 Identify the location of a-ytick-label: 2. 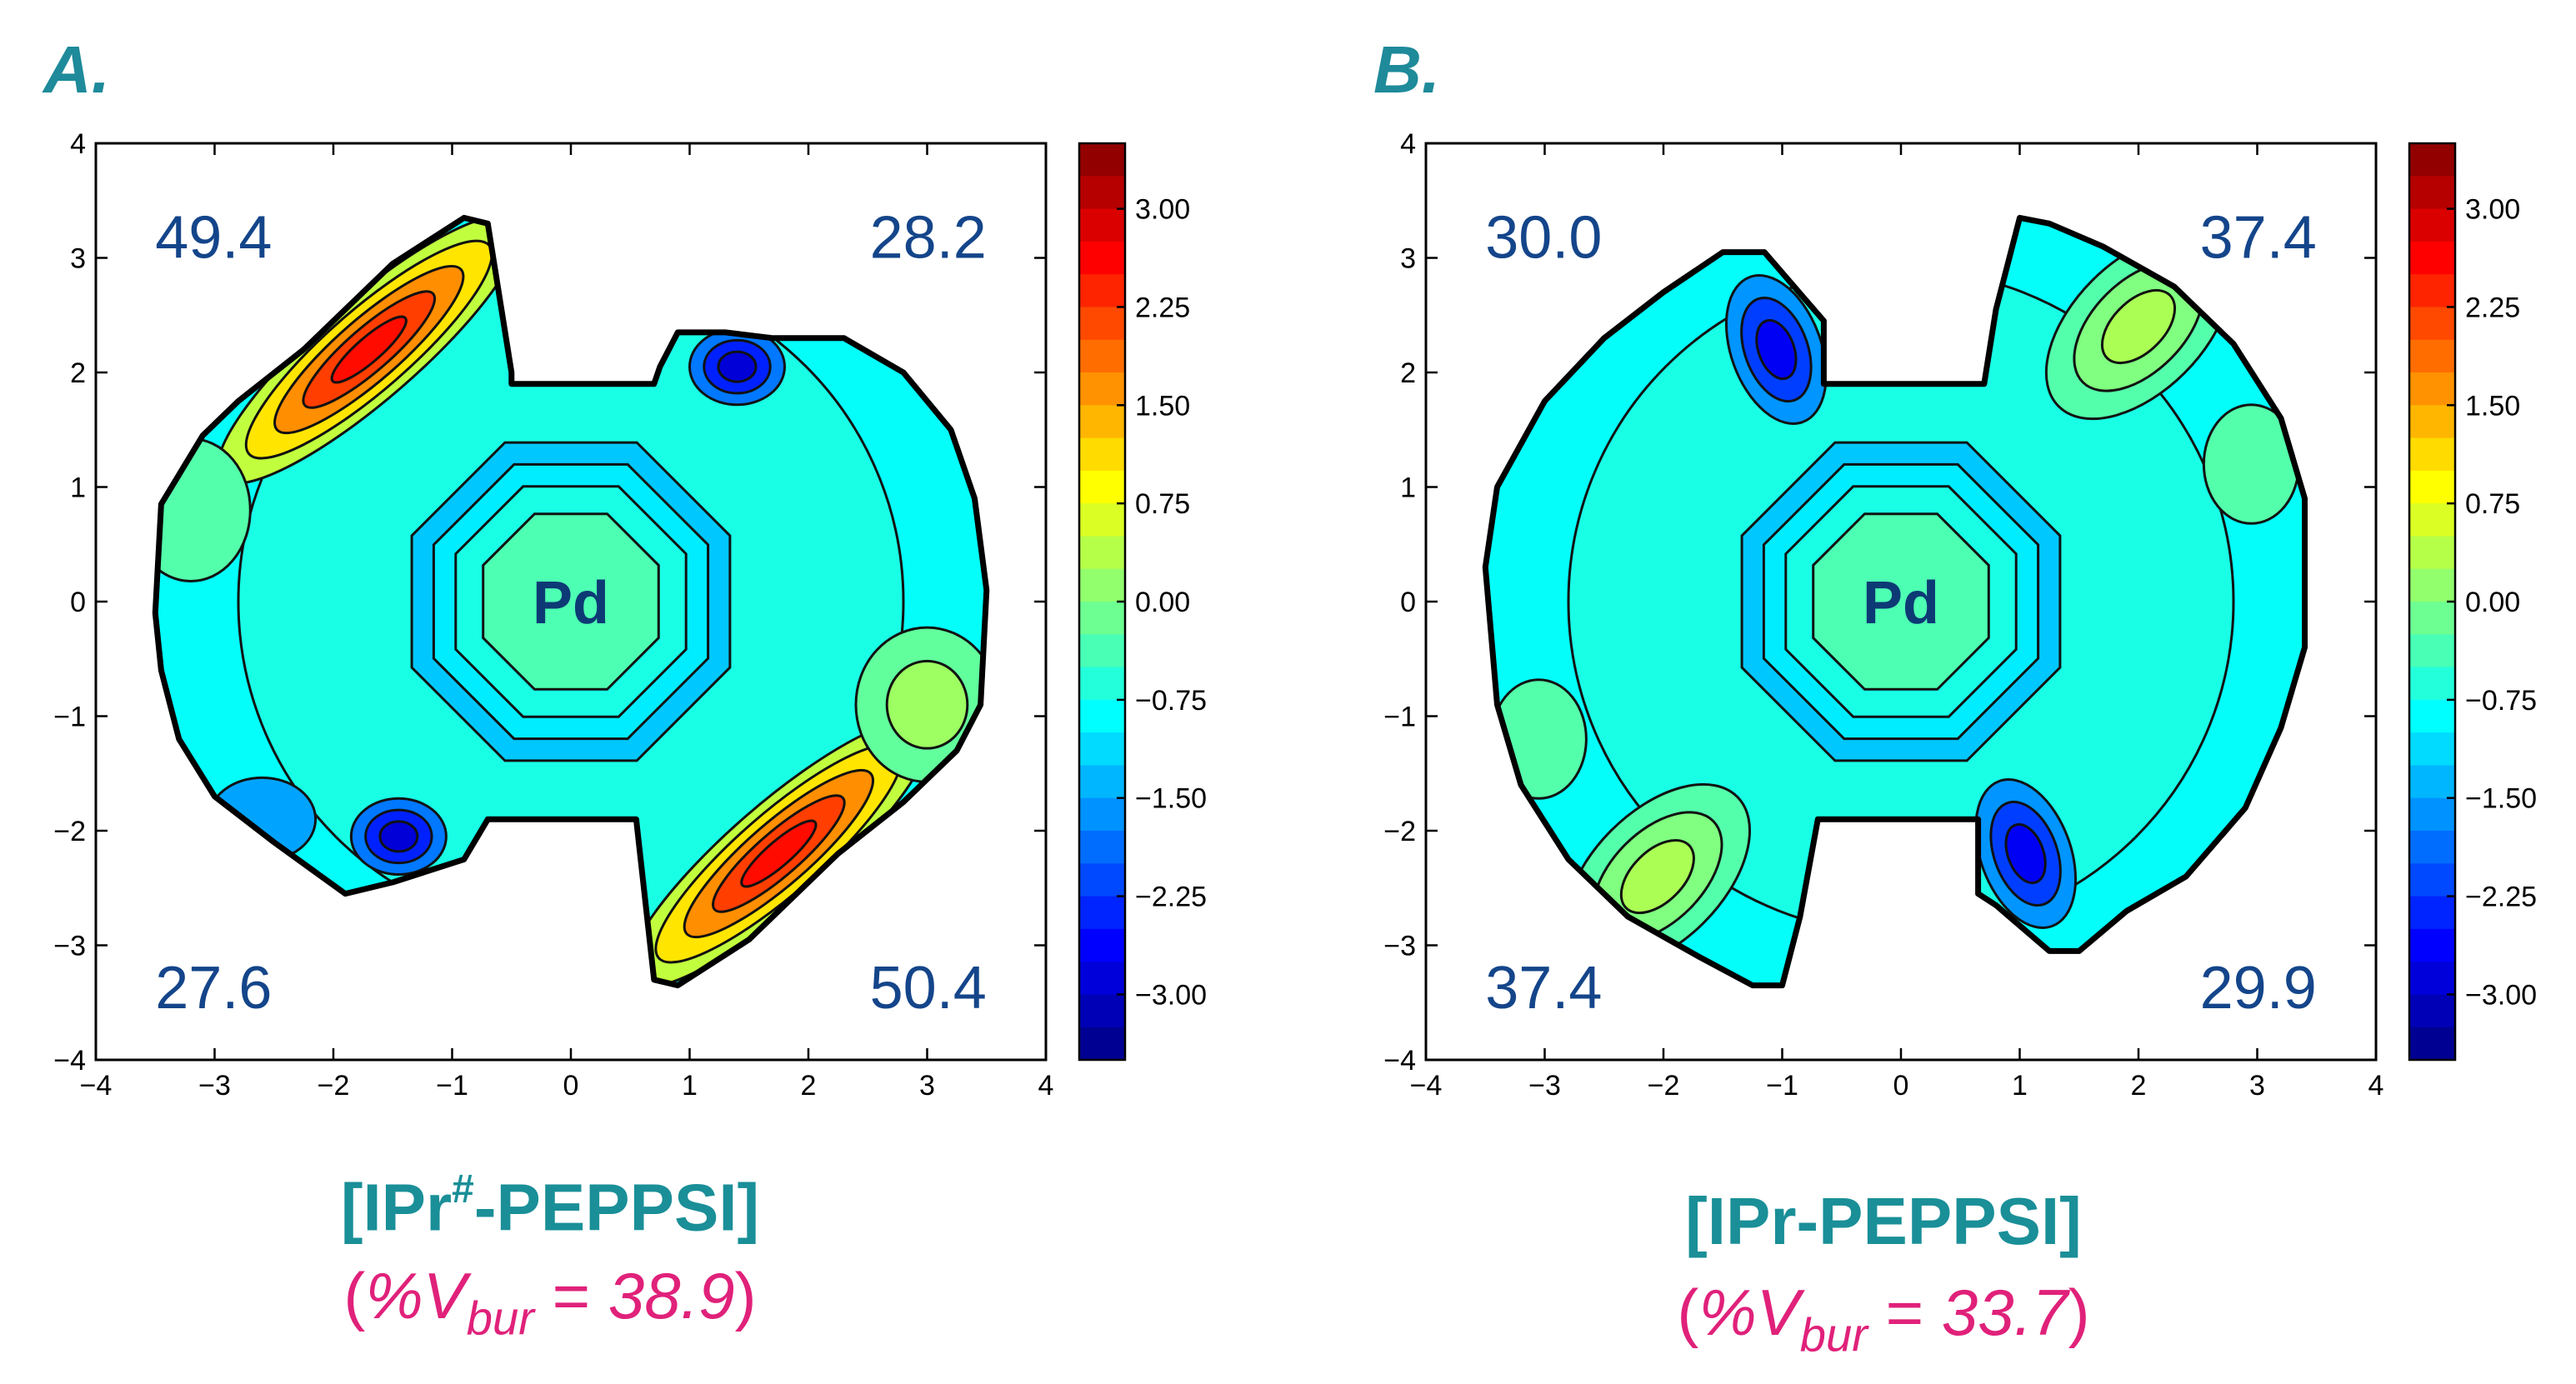
(78, 373).